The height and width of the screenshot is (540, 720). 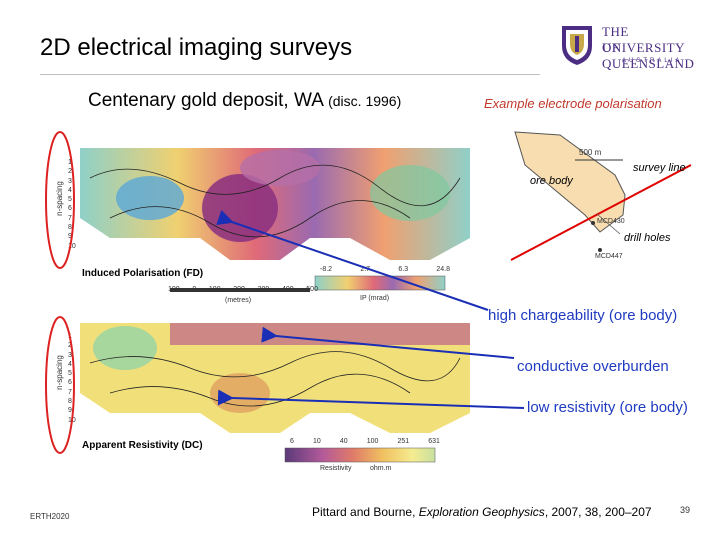 I want to click on survey-line, so click(x=601, y=212).